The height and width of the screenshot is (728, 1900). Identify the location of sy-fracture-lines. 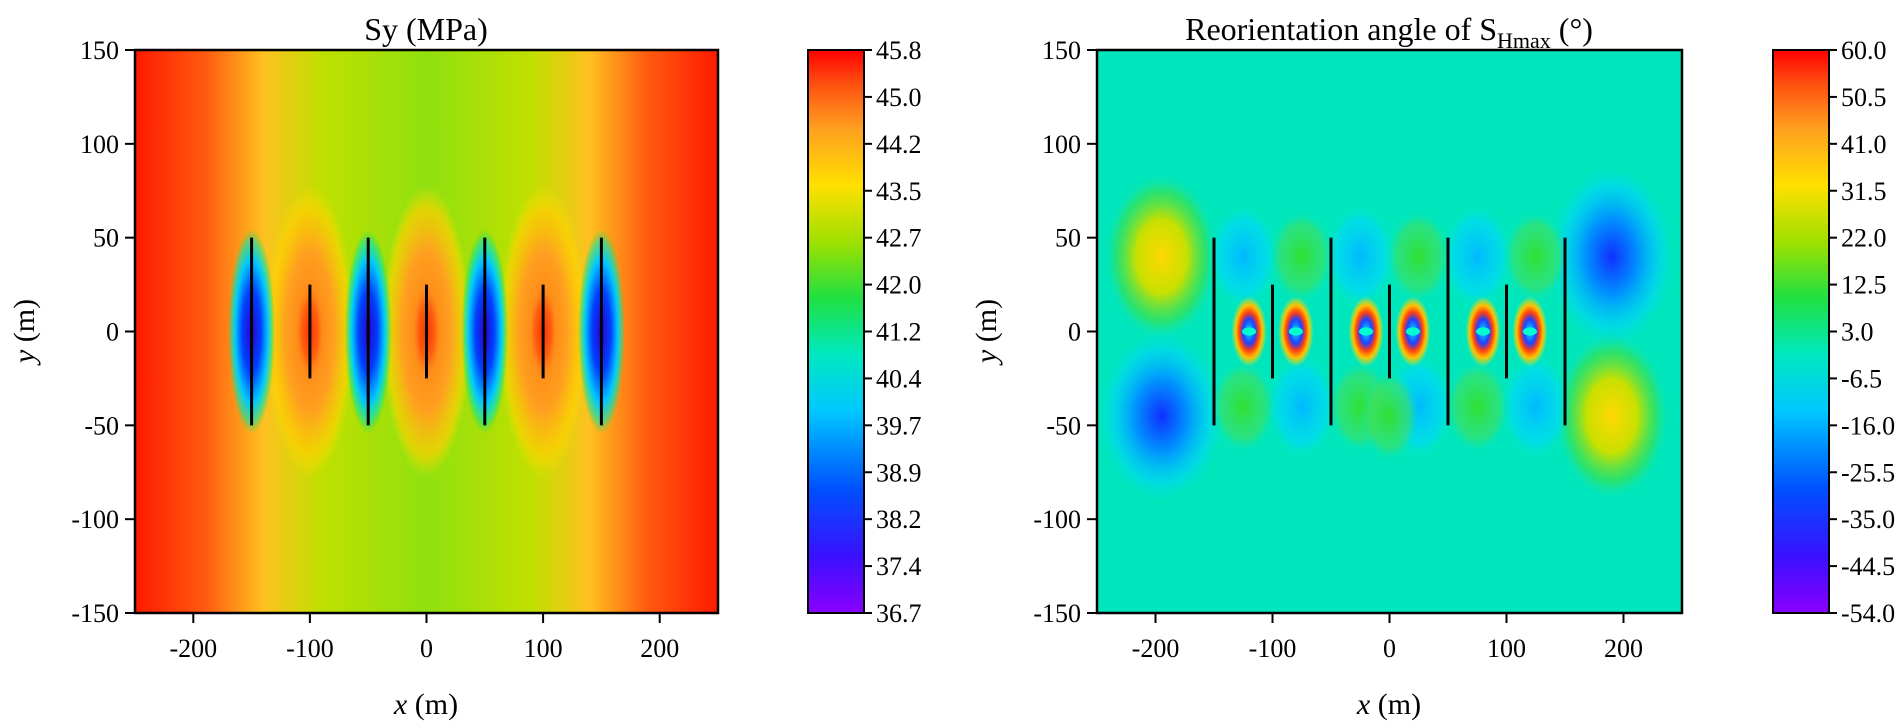
(426, 331).